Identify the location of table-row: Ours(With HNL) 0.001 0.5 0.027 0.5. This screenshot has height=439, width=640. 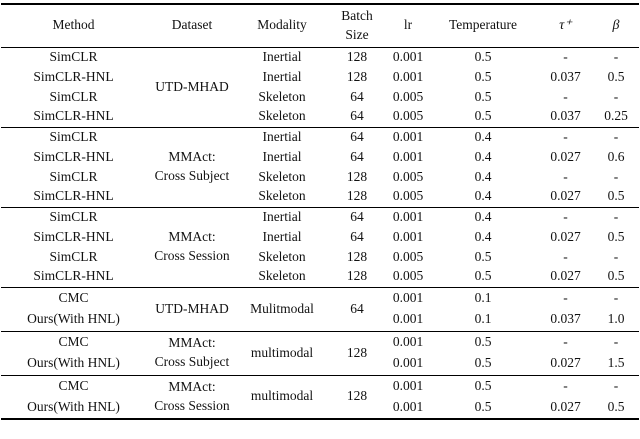
(320, 408).